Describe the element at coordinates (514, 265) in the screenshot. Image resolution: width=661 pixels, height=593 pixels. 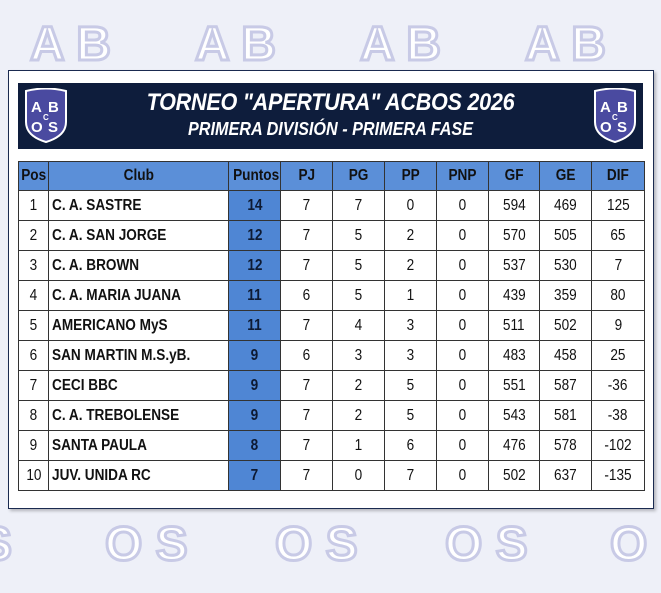
I see `cell-gf: 537` at that location.